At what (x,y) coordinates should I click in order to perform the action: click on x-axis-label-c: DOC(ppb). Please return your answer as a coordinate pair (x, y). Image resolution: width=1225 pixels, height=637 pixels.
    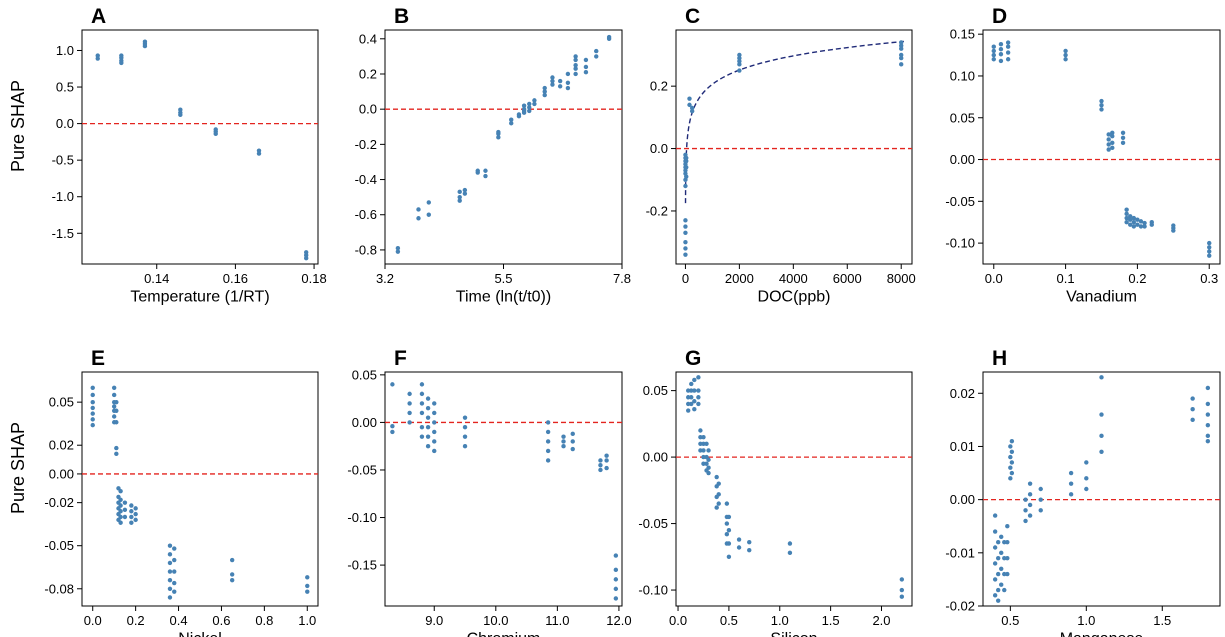
    Looking at the image, I should click on (794, 296).